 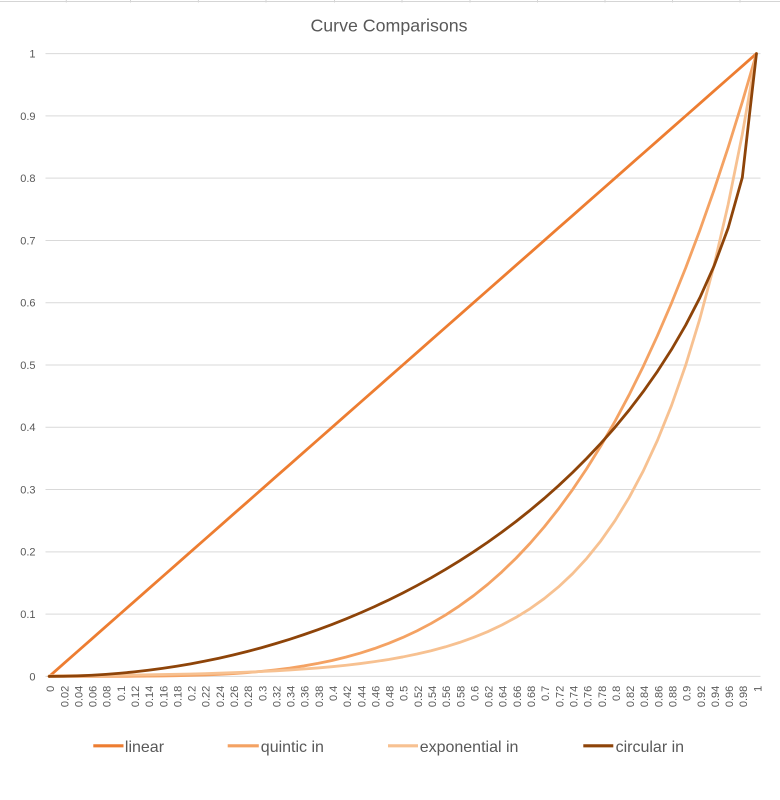 I want to click on svg-text: 0.06, so click(x=94, y=696).